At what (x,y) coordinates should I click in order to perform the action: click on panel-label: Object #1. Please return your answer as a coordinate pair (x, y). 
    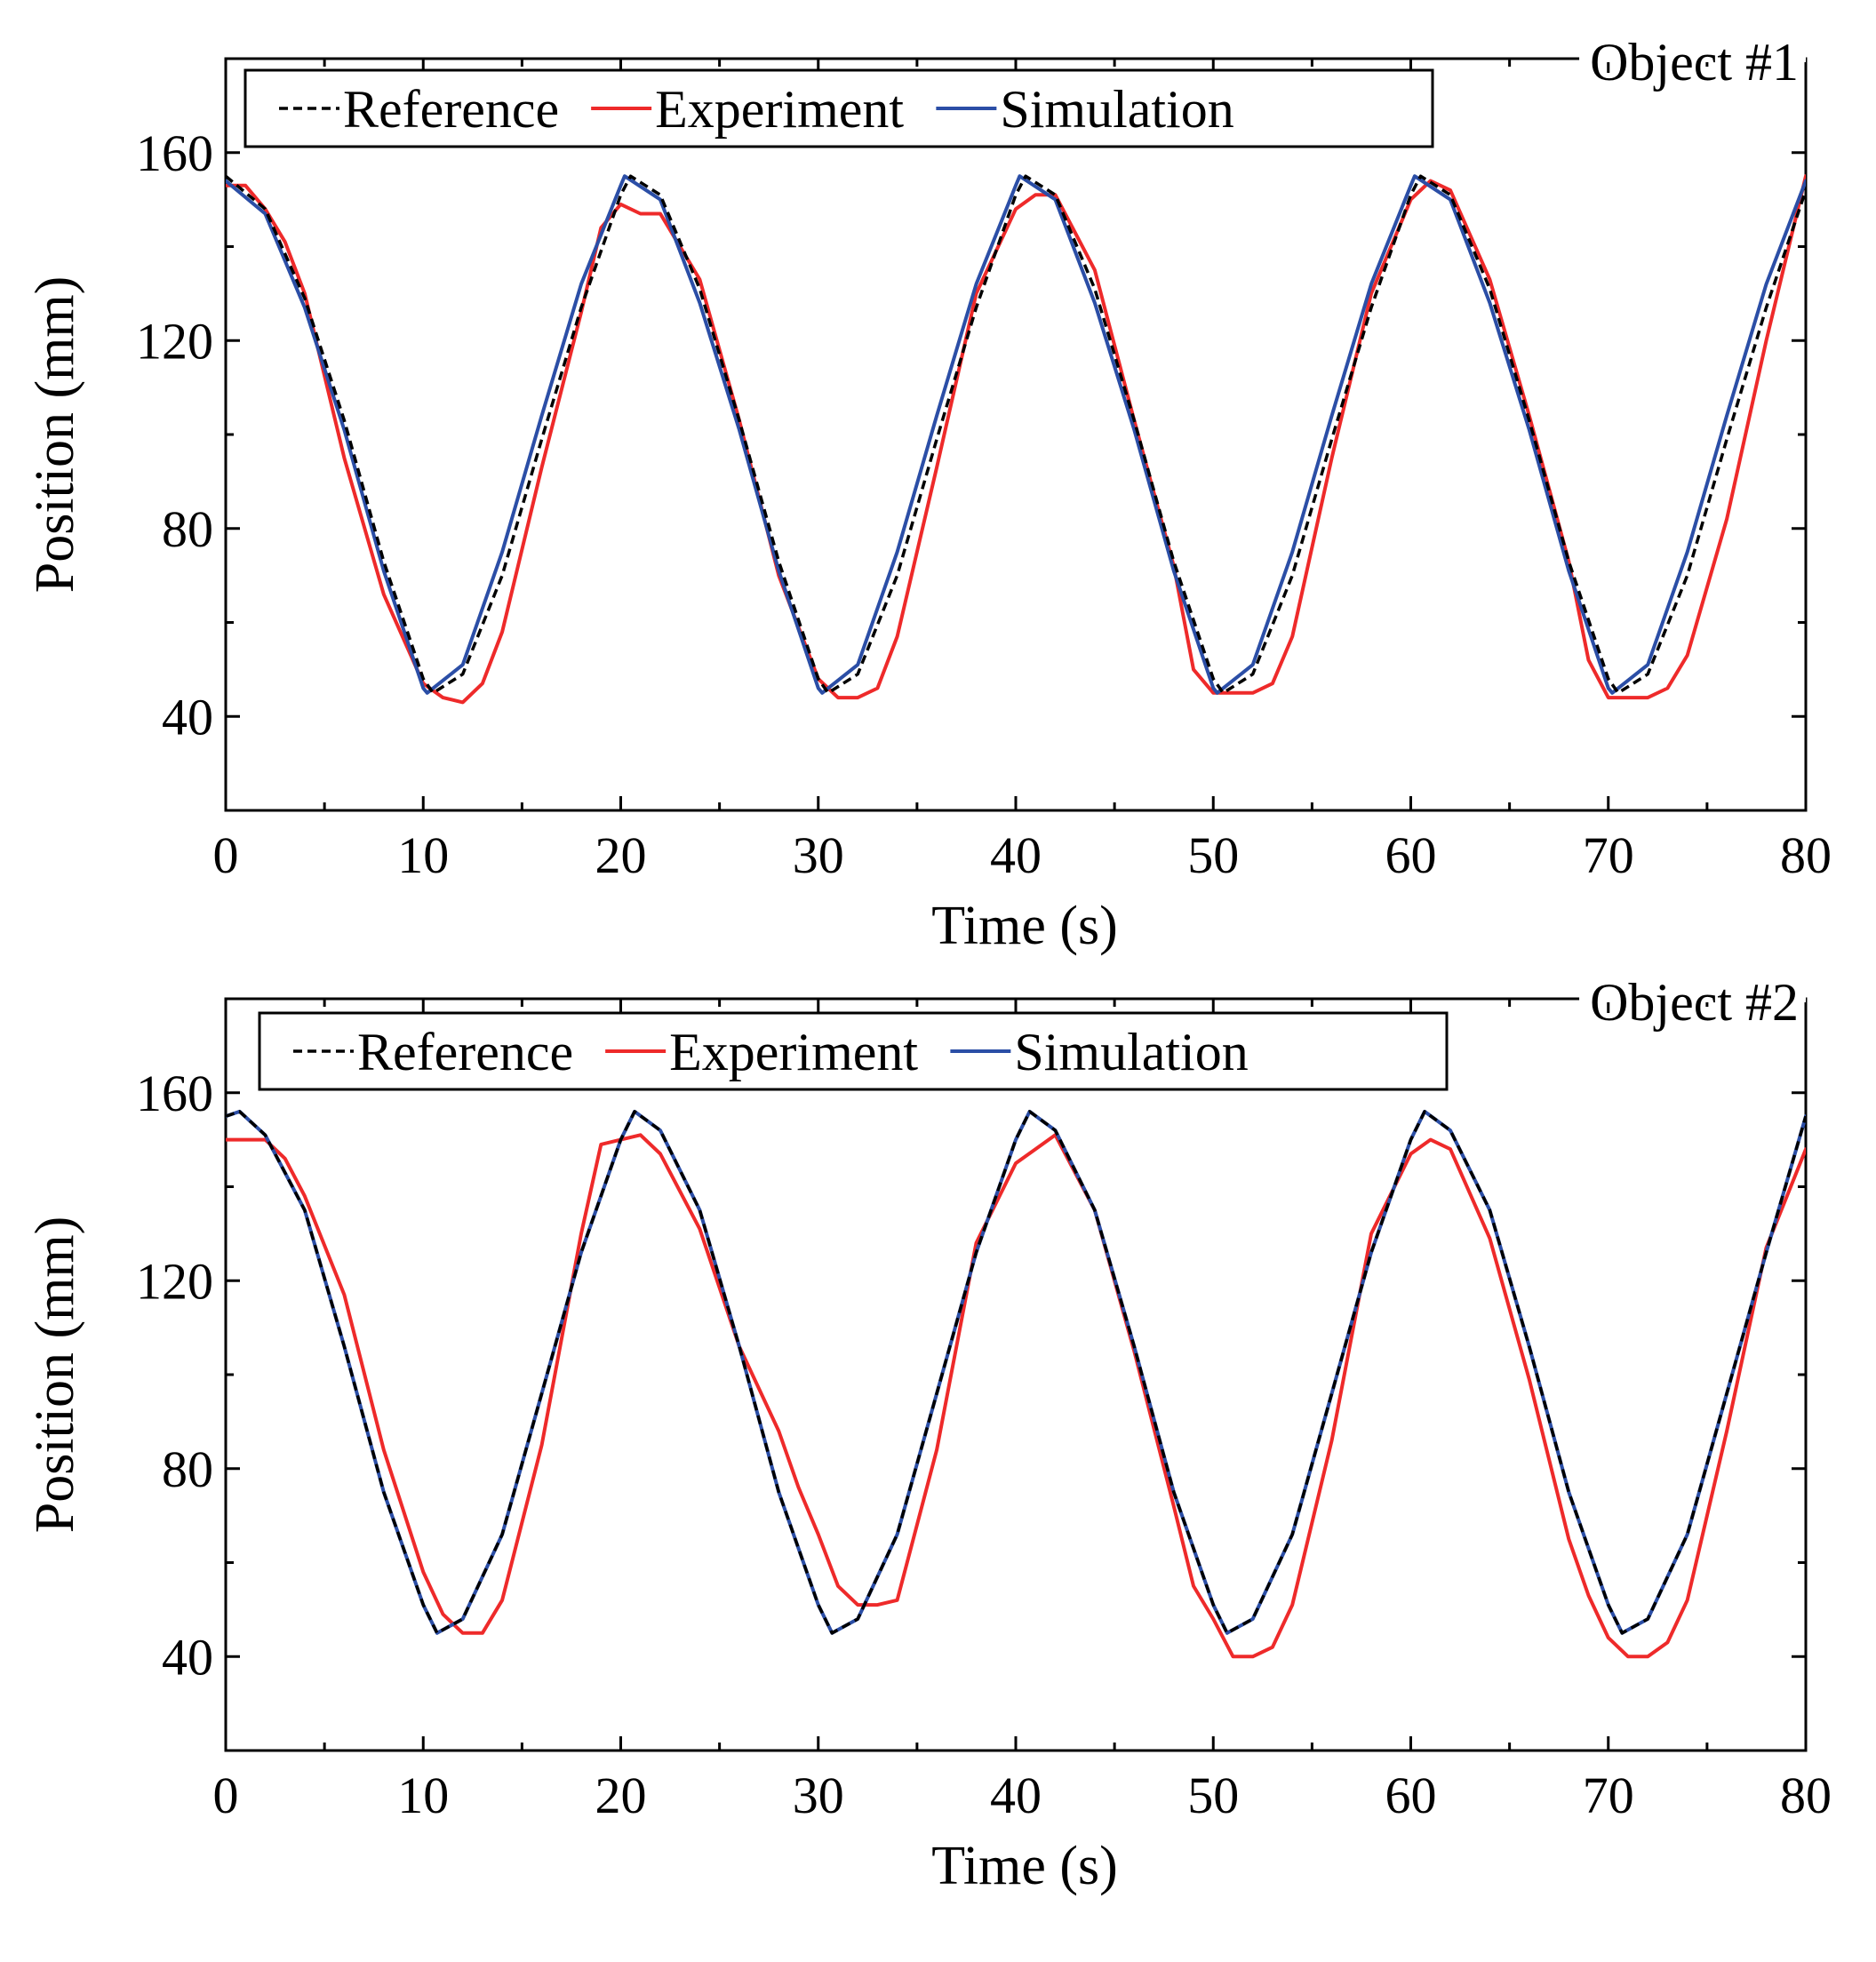
    Looking at the image, I should click on (1694, 62).